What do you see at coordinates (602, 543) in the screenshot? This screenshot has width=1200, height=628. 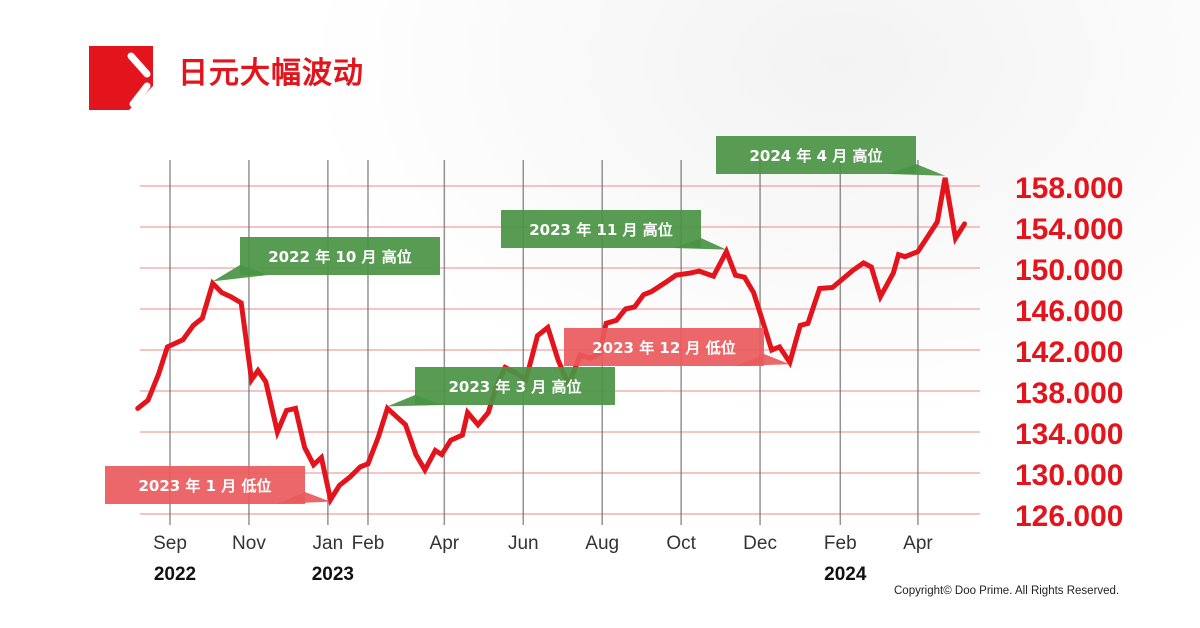 I see `x-tick-label: Aug` at bounding box center [602, 543].